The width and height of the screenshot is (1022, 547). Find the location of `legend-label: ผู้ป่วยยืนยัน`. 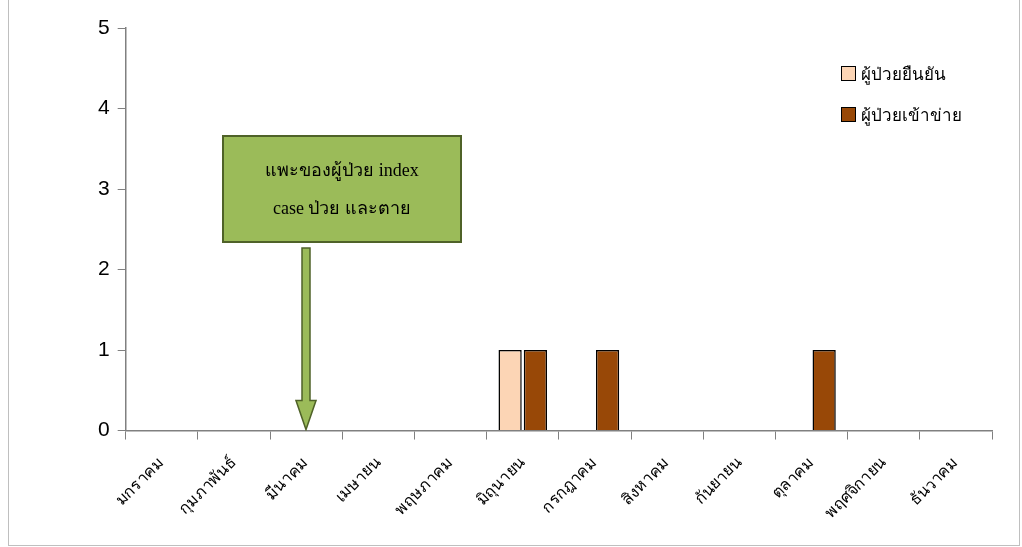

legend-label: ผู้ป่วยยืนยัน is located at coordinates (903, 75).